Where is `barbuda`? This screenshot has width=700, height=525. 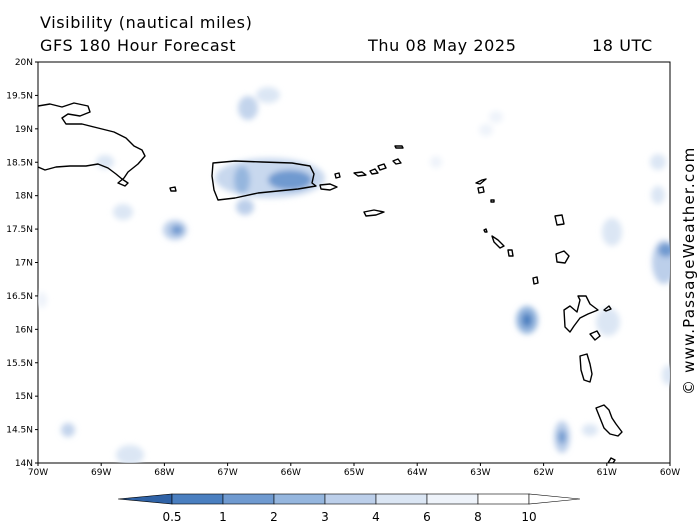 barbuda is located at coordinates (559, 220).